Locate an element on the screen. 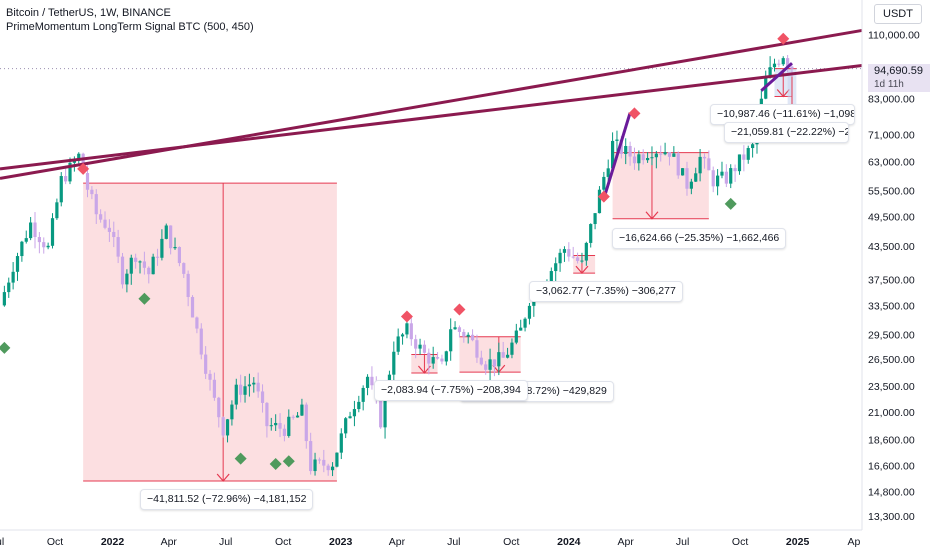 The image size is (932, 550). x-tick-label: Apr is located at coordinates (626, 542).